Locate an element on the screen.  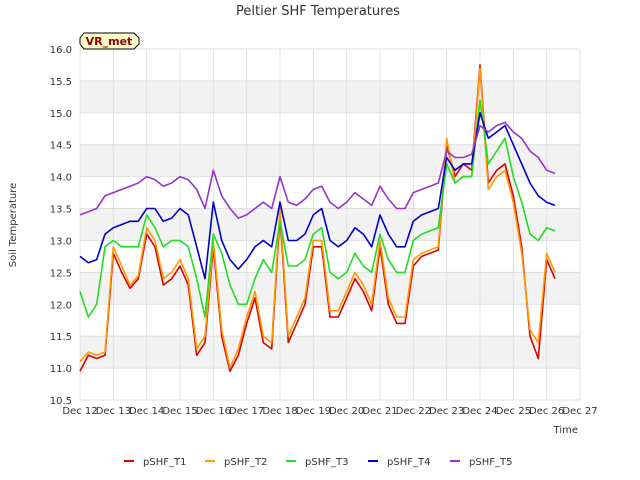
x-tick-label: Dec 16 is located at coordinates (213, 411).